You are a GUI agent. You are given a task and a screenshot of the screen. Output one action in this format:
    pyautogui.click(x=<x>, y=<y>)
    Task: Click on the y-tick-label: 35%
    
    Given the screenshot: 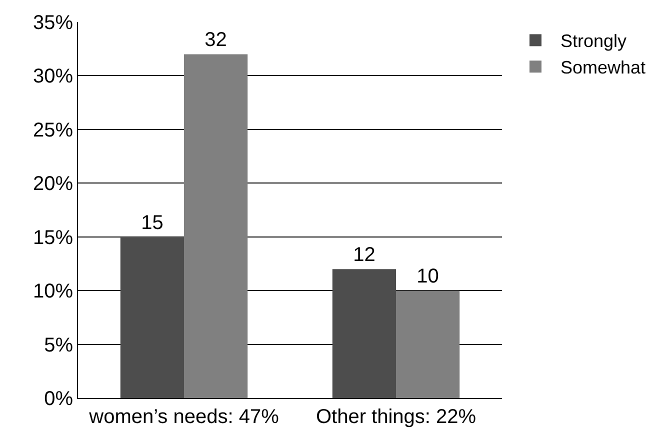 What is the action you would take?
    pyautogui.click(x=53, y=23)
    